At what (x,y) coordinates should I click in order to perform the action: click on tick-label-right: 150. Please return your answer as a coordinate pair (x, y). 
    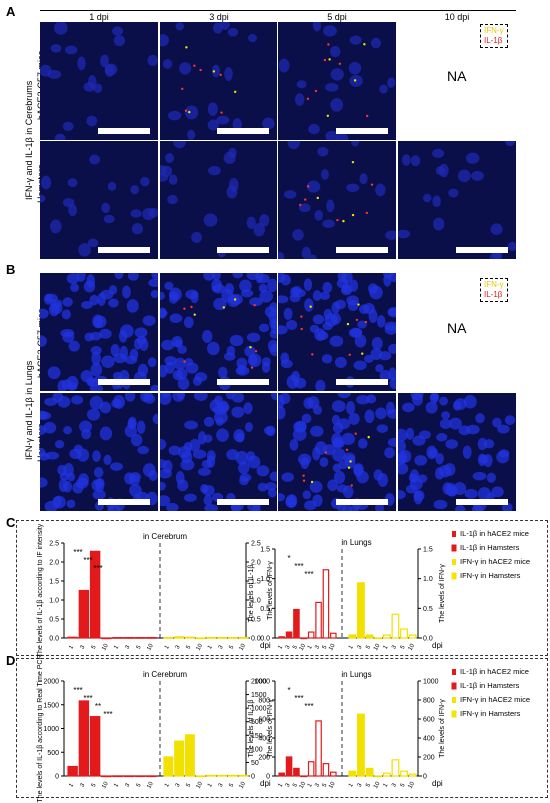
    Looking at the image, I should click on (257, 736).